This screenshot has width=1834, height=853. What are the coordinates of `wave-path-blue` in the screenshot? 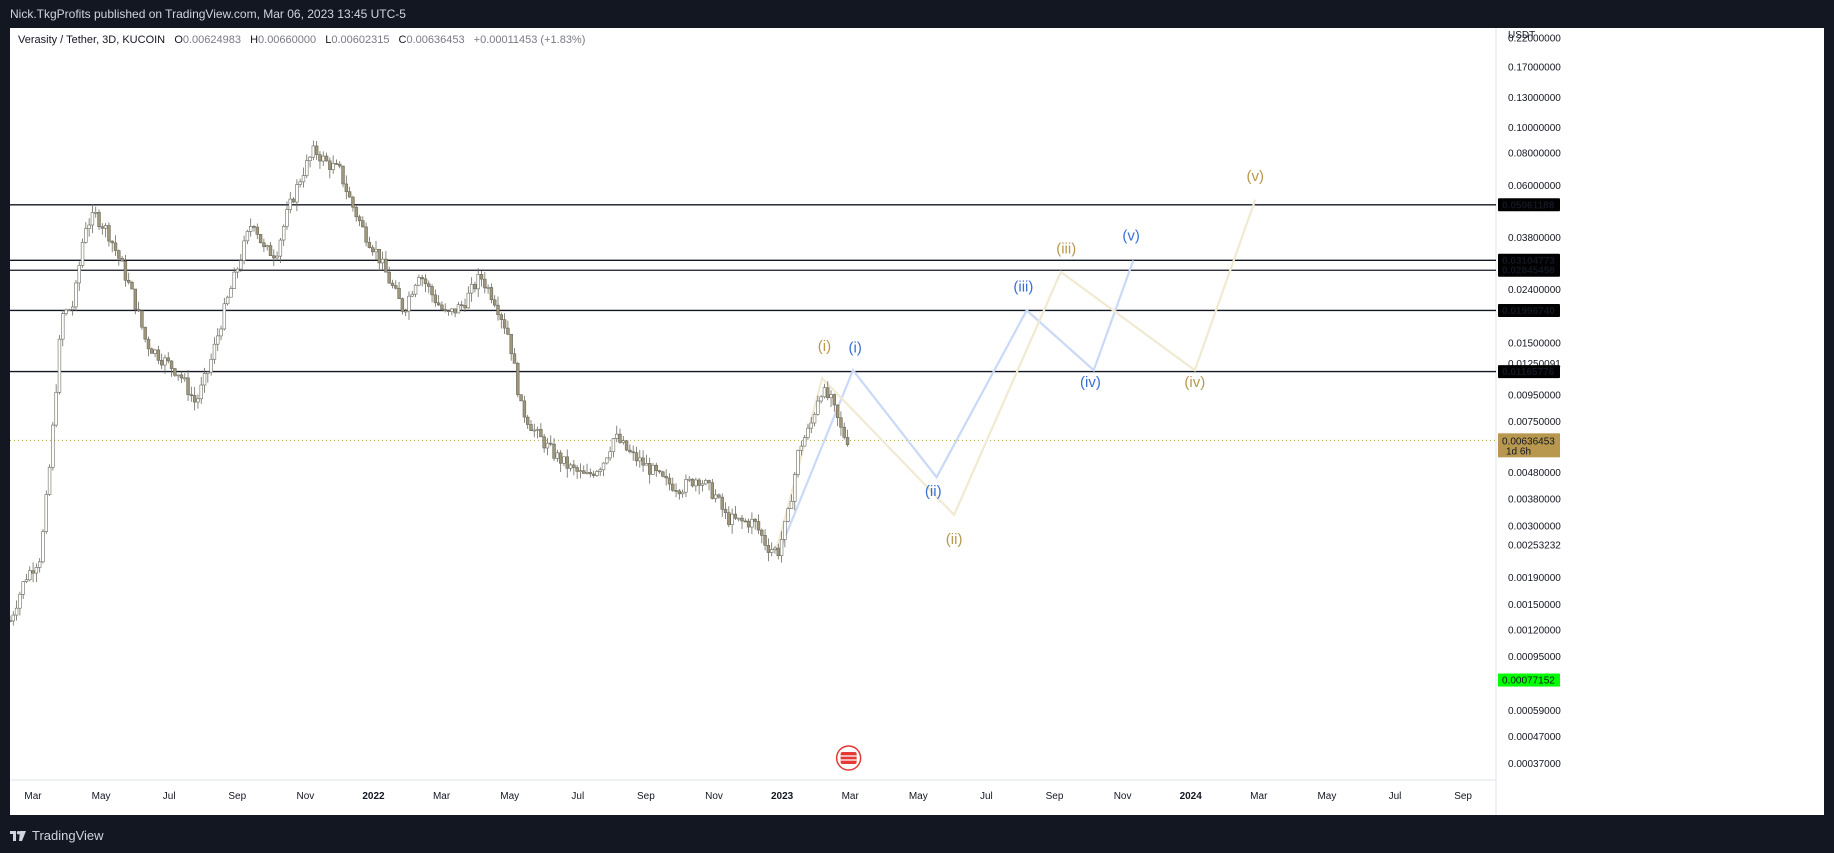 It's located at (956, 406).